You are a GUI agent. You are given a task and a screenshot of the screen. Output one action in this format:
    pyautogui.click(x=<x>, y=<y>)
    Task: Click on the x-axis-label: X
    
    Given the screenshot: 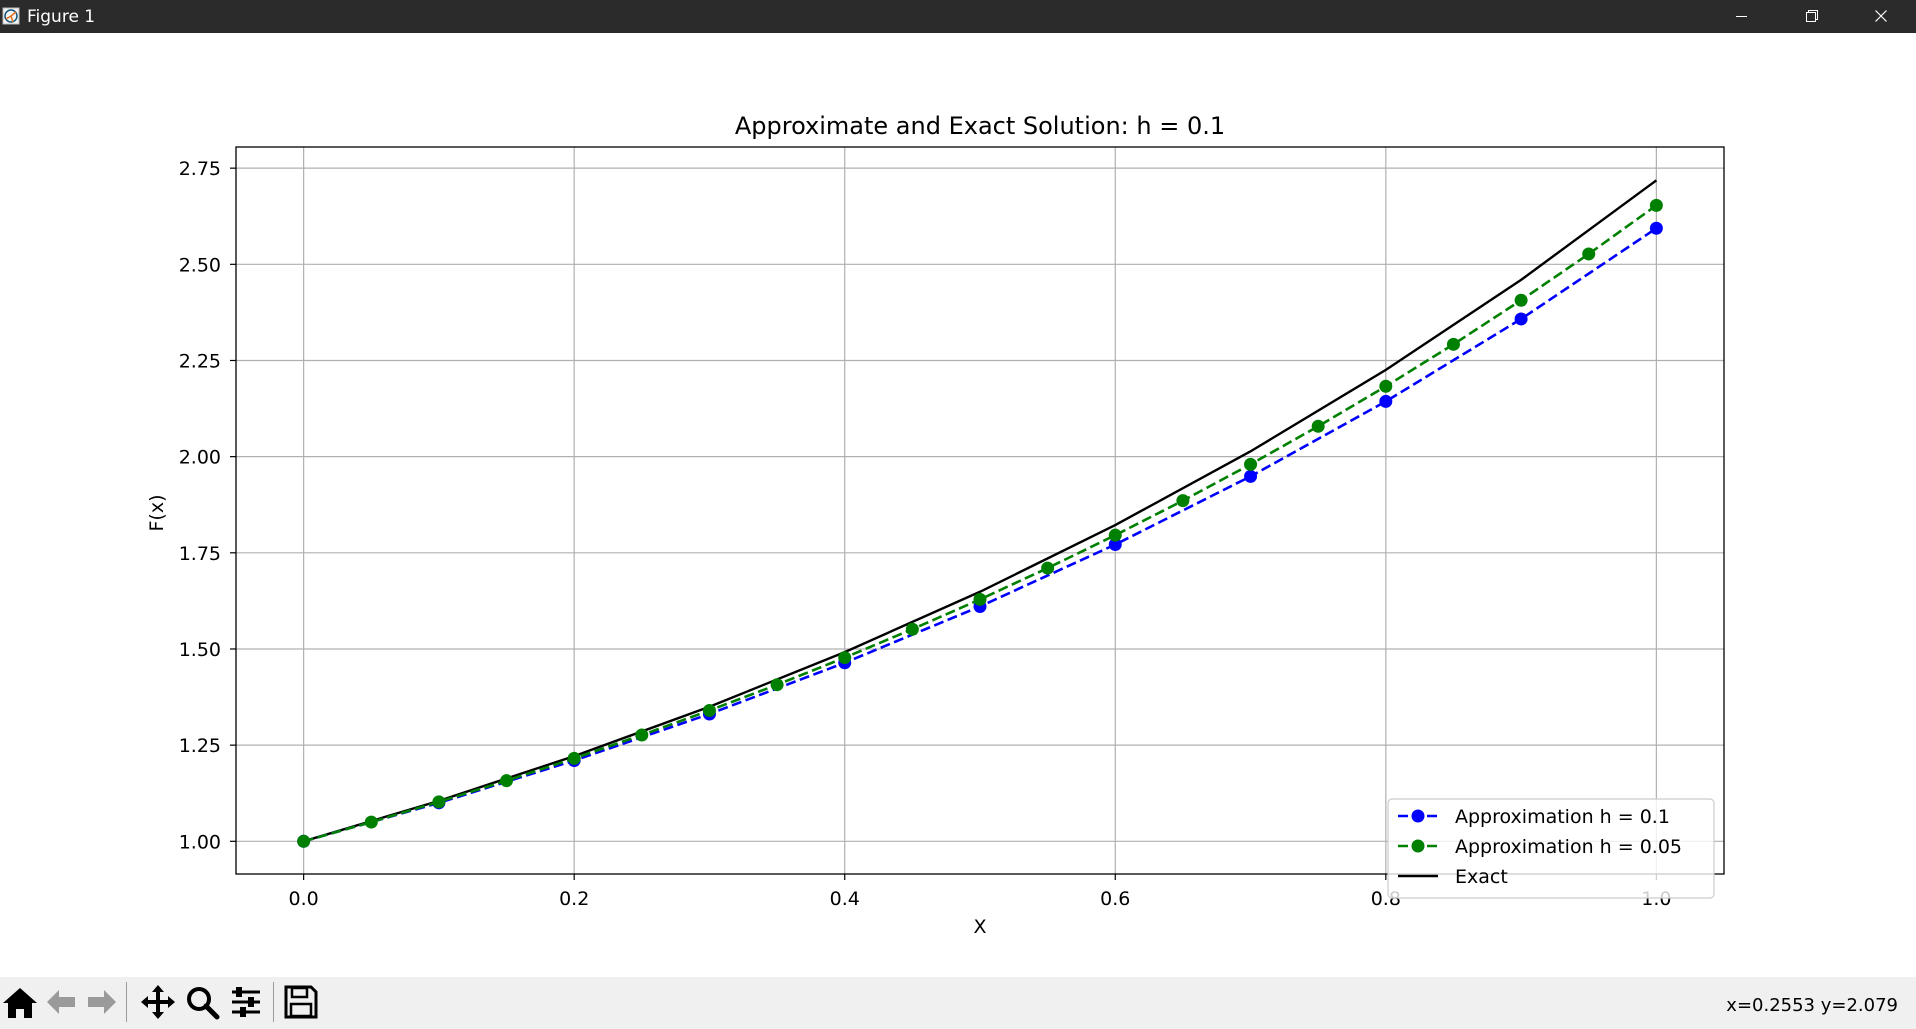 What is the action you would take?
    pyautogui.click(x=979, y=927)
    